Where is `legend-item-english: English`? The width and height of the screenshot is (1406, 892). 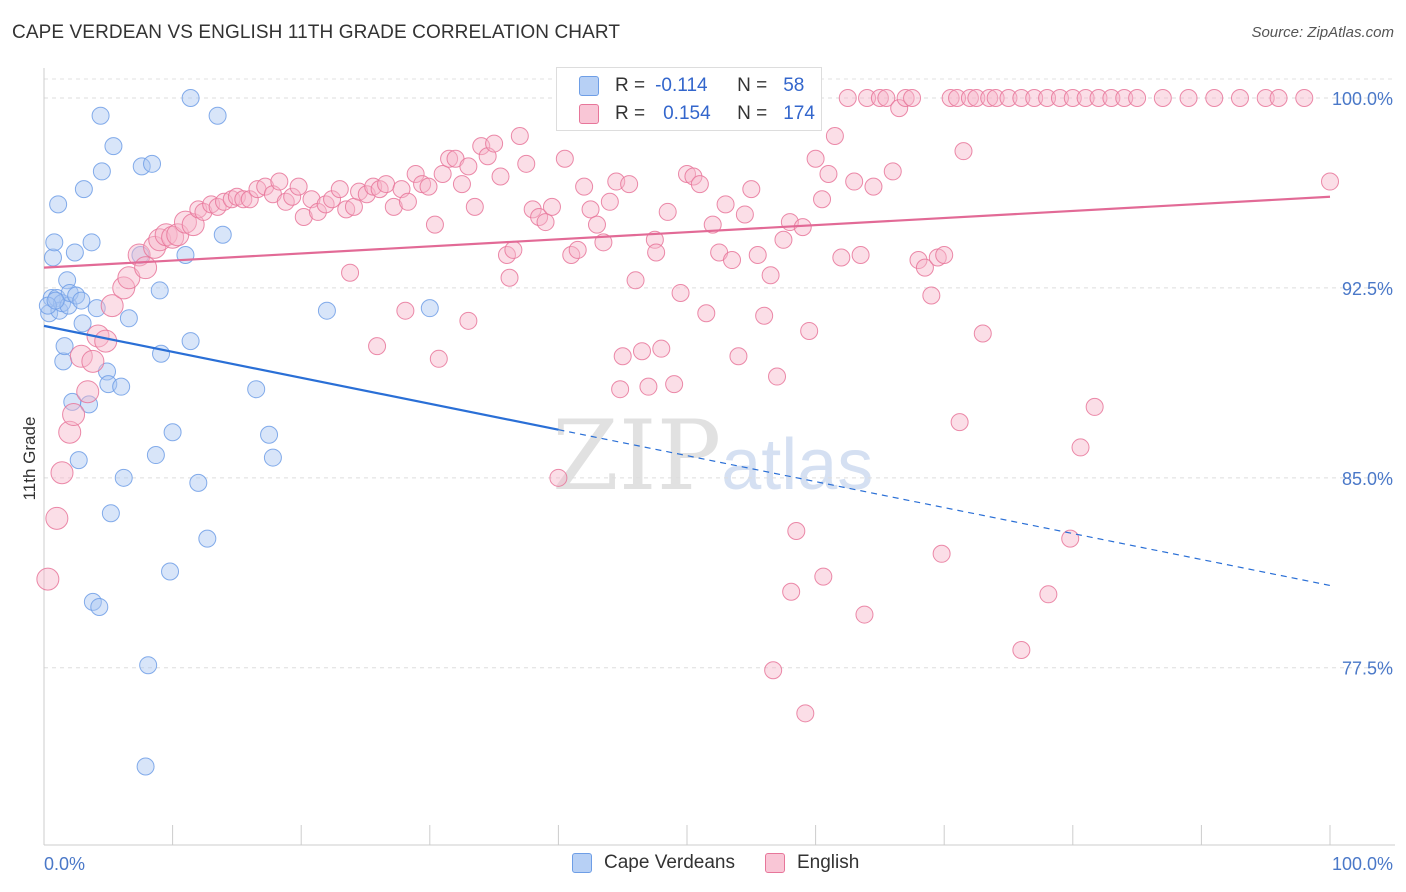
legend-item-english: English is located at coordinates (812, 863).